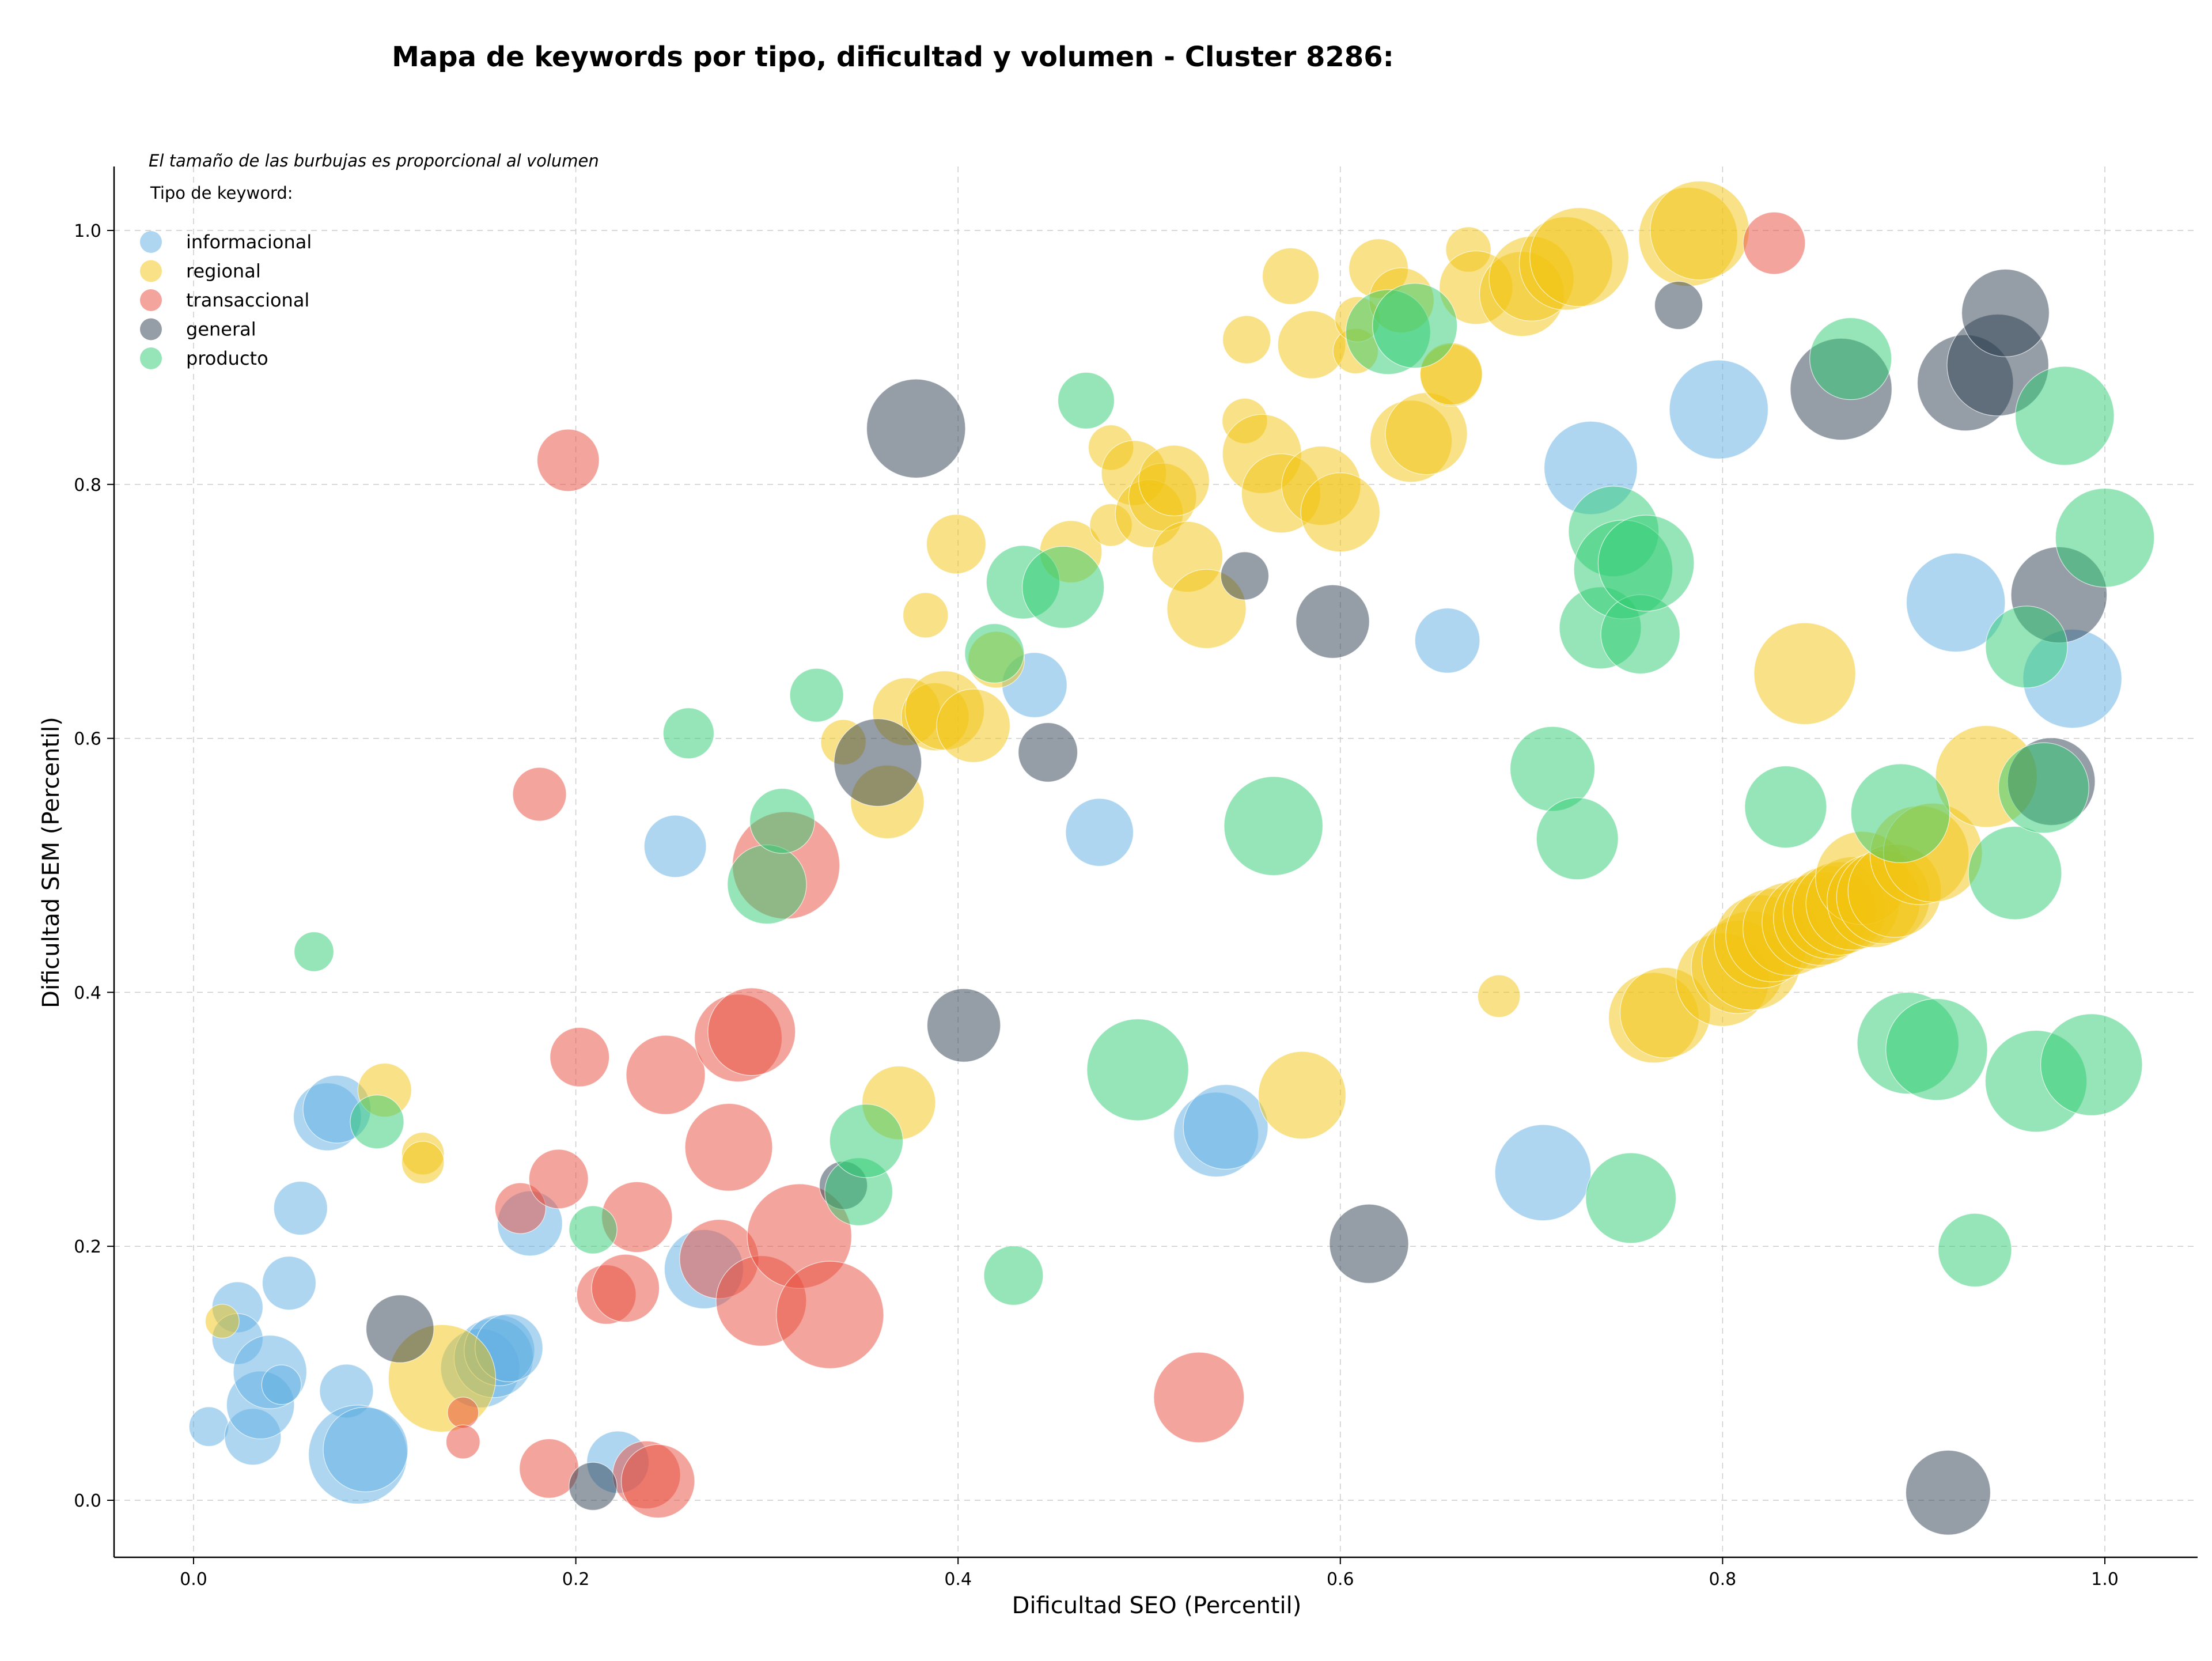 The width and height of the screenshot is (2212, 1661). What do you see at coordinates (1723, 1579) in the screenshot?
I see `x-tick-label: 0.8` at bounding box center [1723, 1579].